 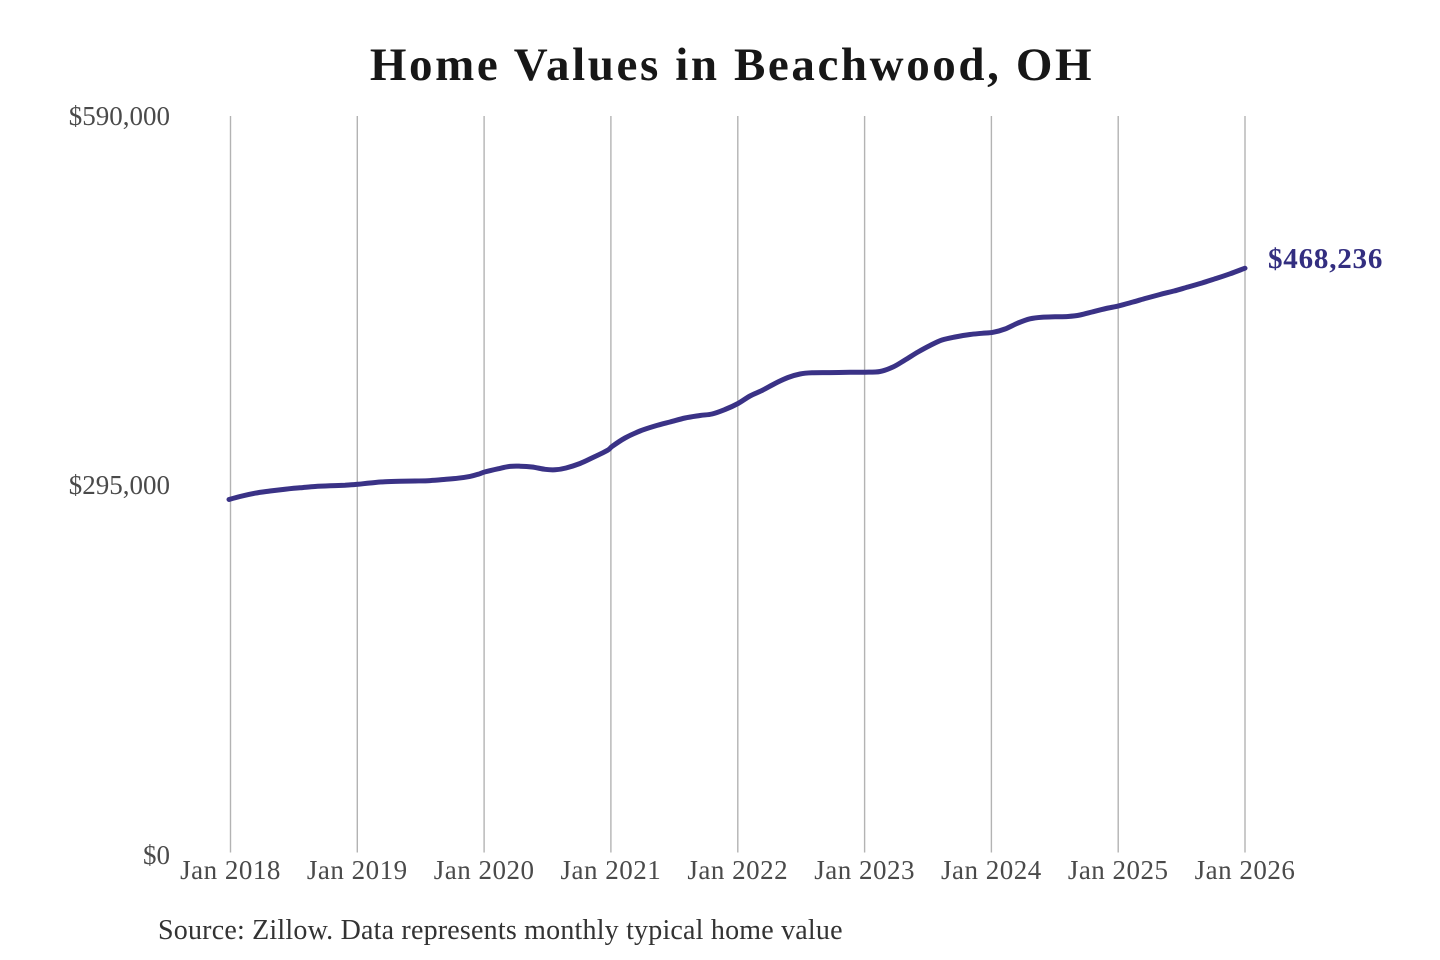 I want to click on svg-text: $295,000, so click(x=119, y=485).